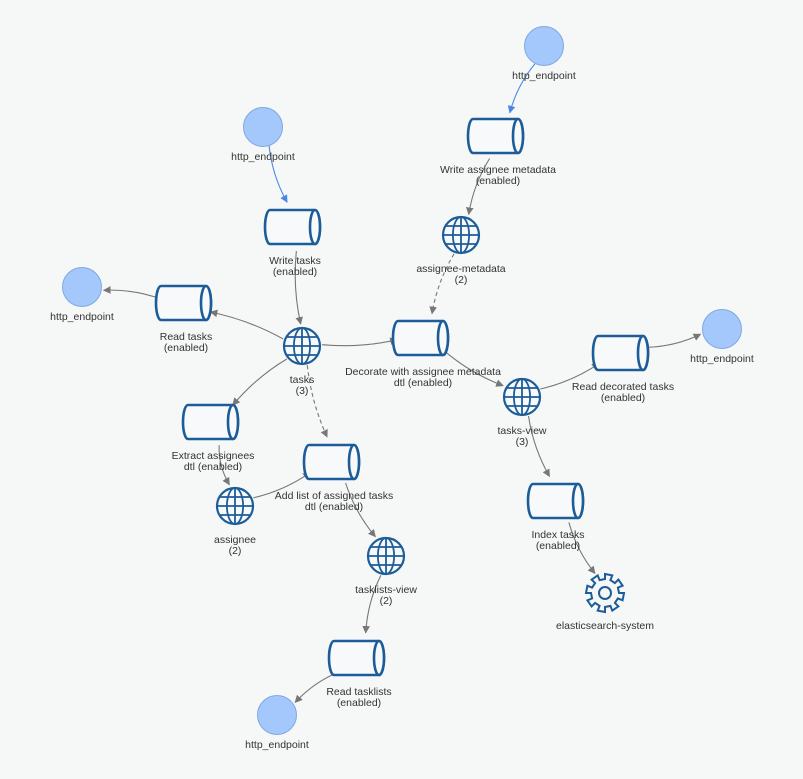 The image size is (803, 779). What do you see at coordinates (623, 387) in the screenshot?
I see `node-label: Read decorated tasks` at bounding box center [623, 387].